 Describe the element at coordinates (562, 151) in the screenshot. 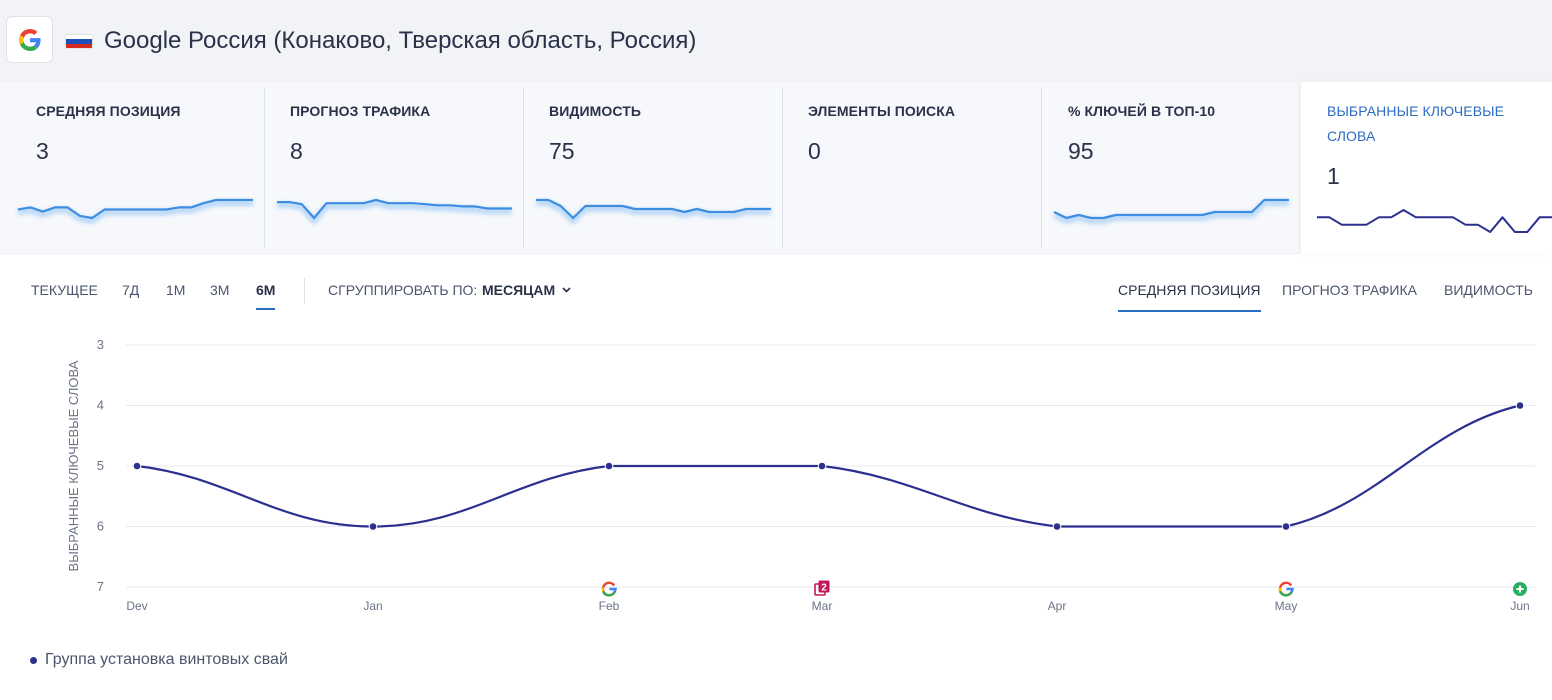

I see `metric-card-value: 75` at that location.